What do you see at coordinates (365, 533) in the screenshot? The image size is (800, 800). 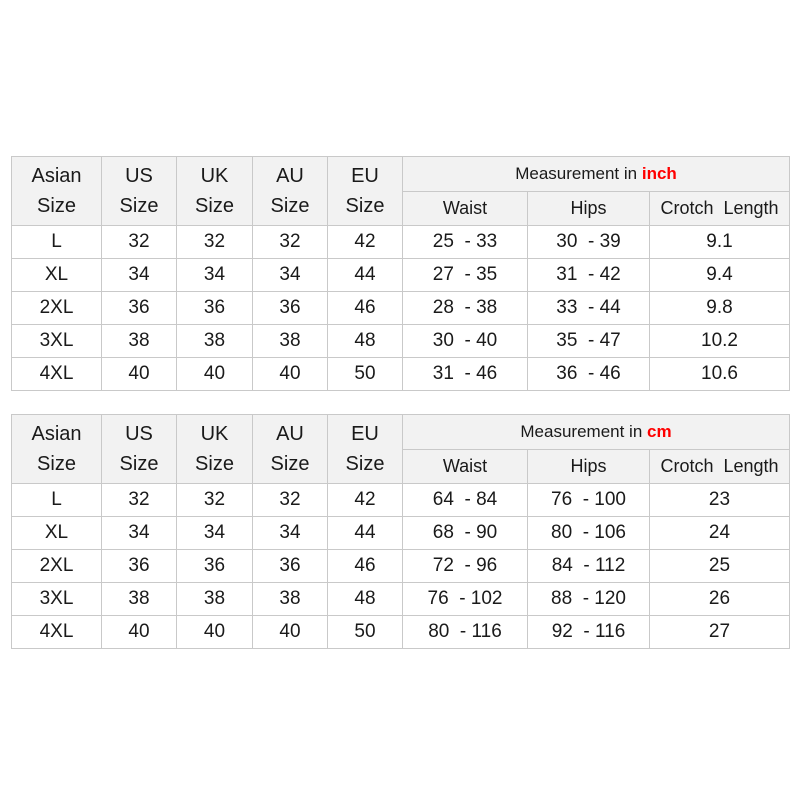 I see `eu-size-cell: 44` at bounding box center [365, 533].